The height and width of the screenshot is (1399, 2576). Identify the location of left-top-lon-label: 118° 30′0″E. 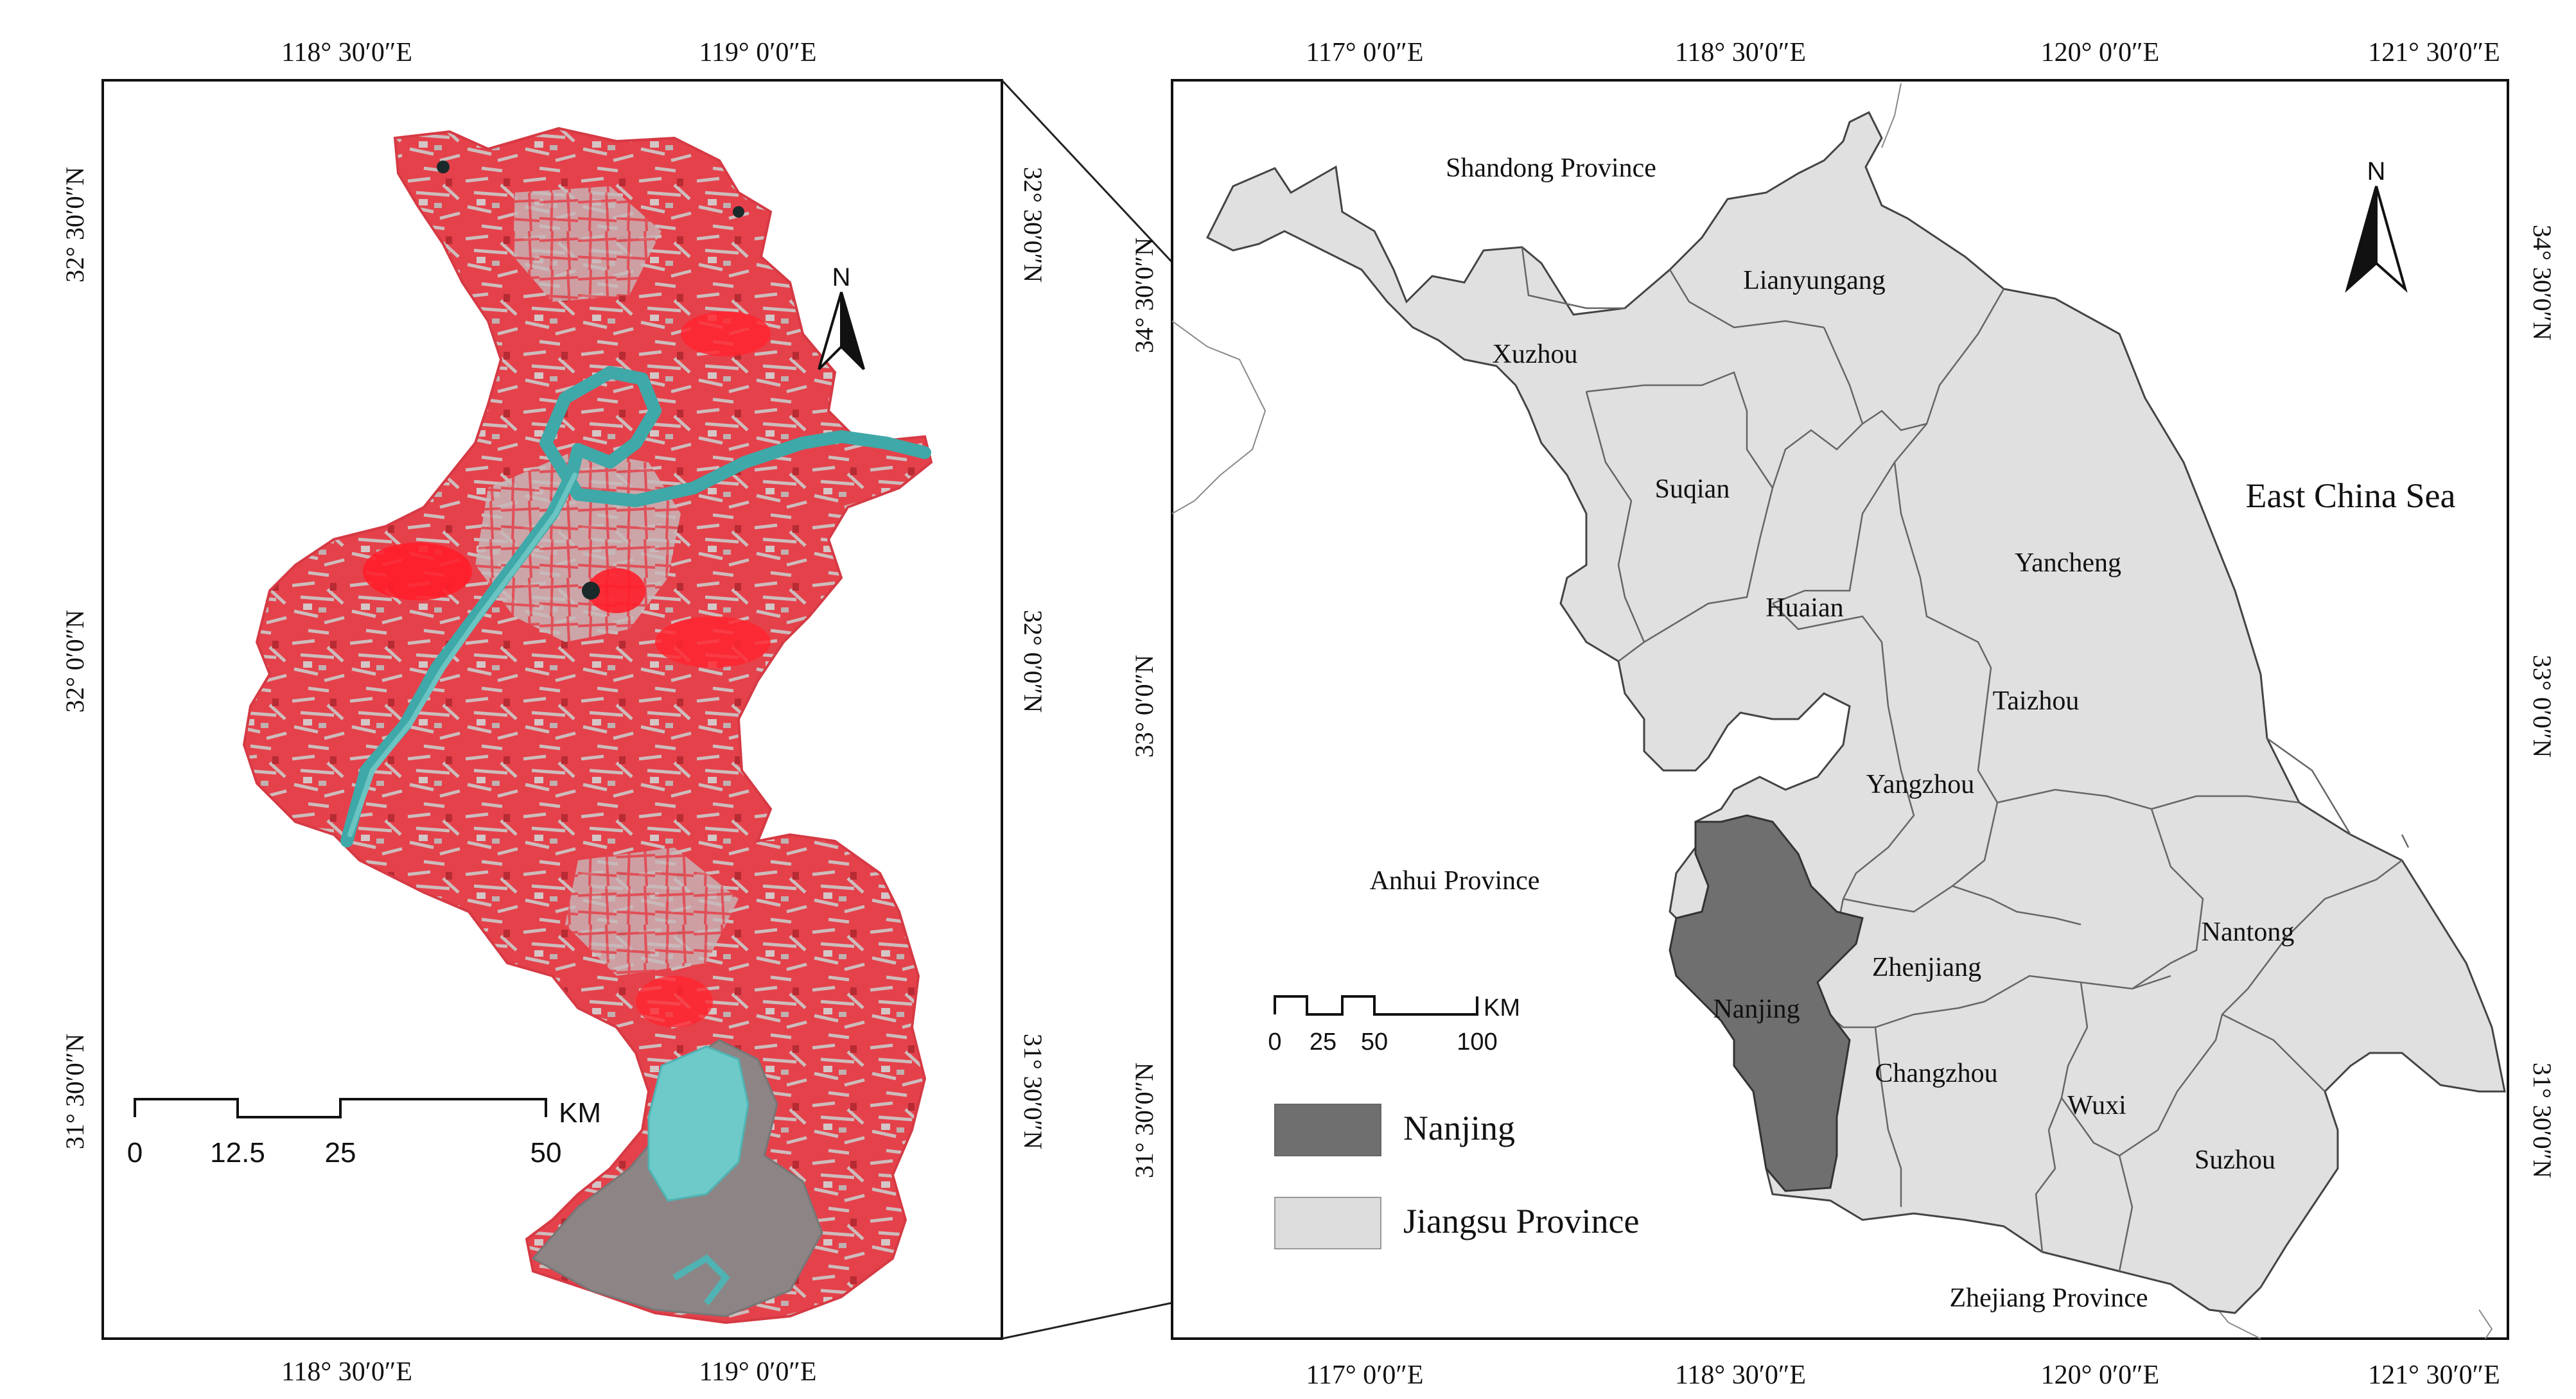
(346, 52).